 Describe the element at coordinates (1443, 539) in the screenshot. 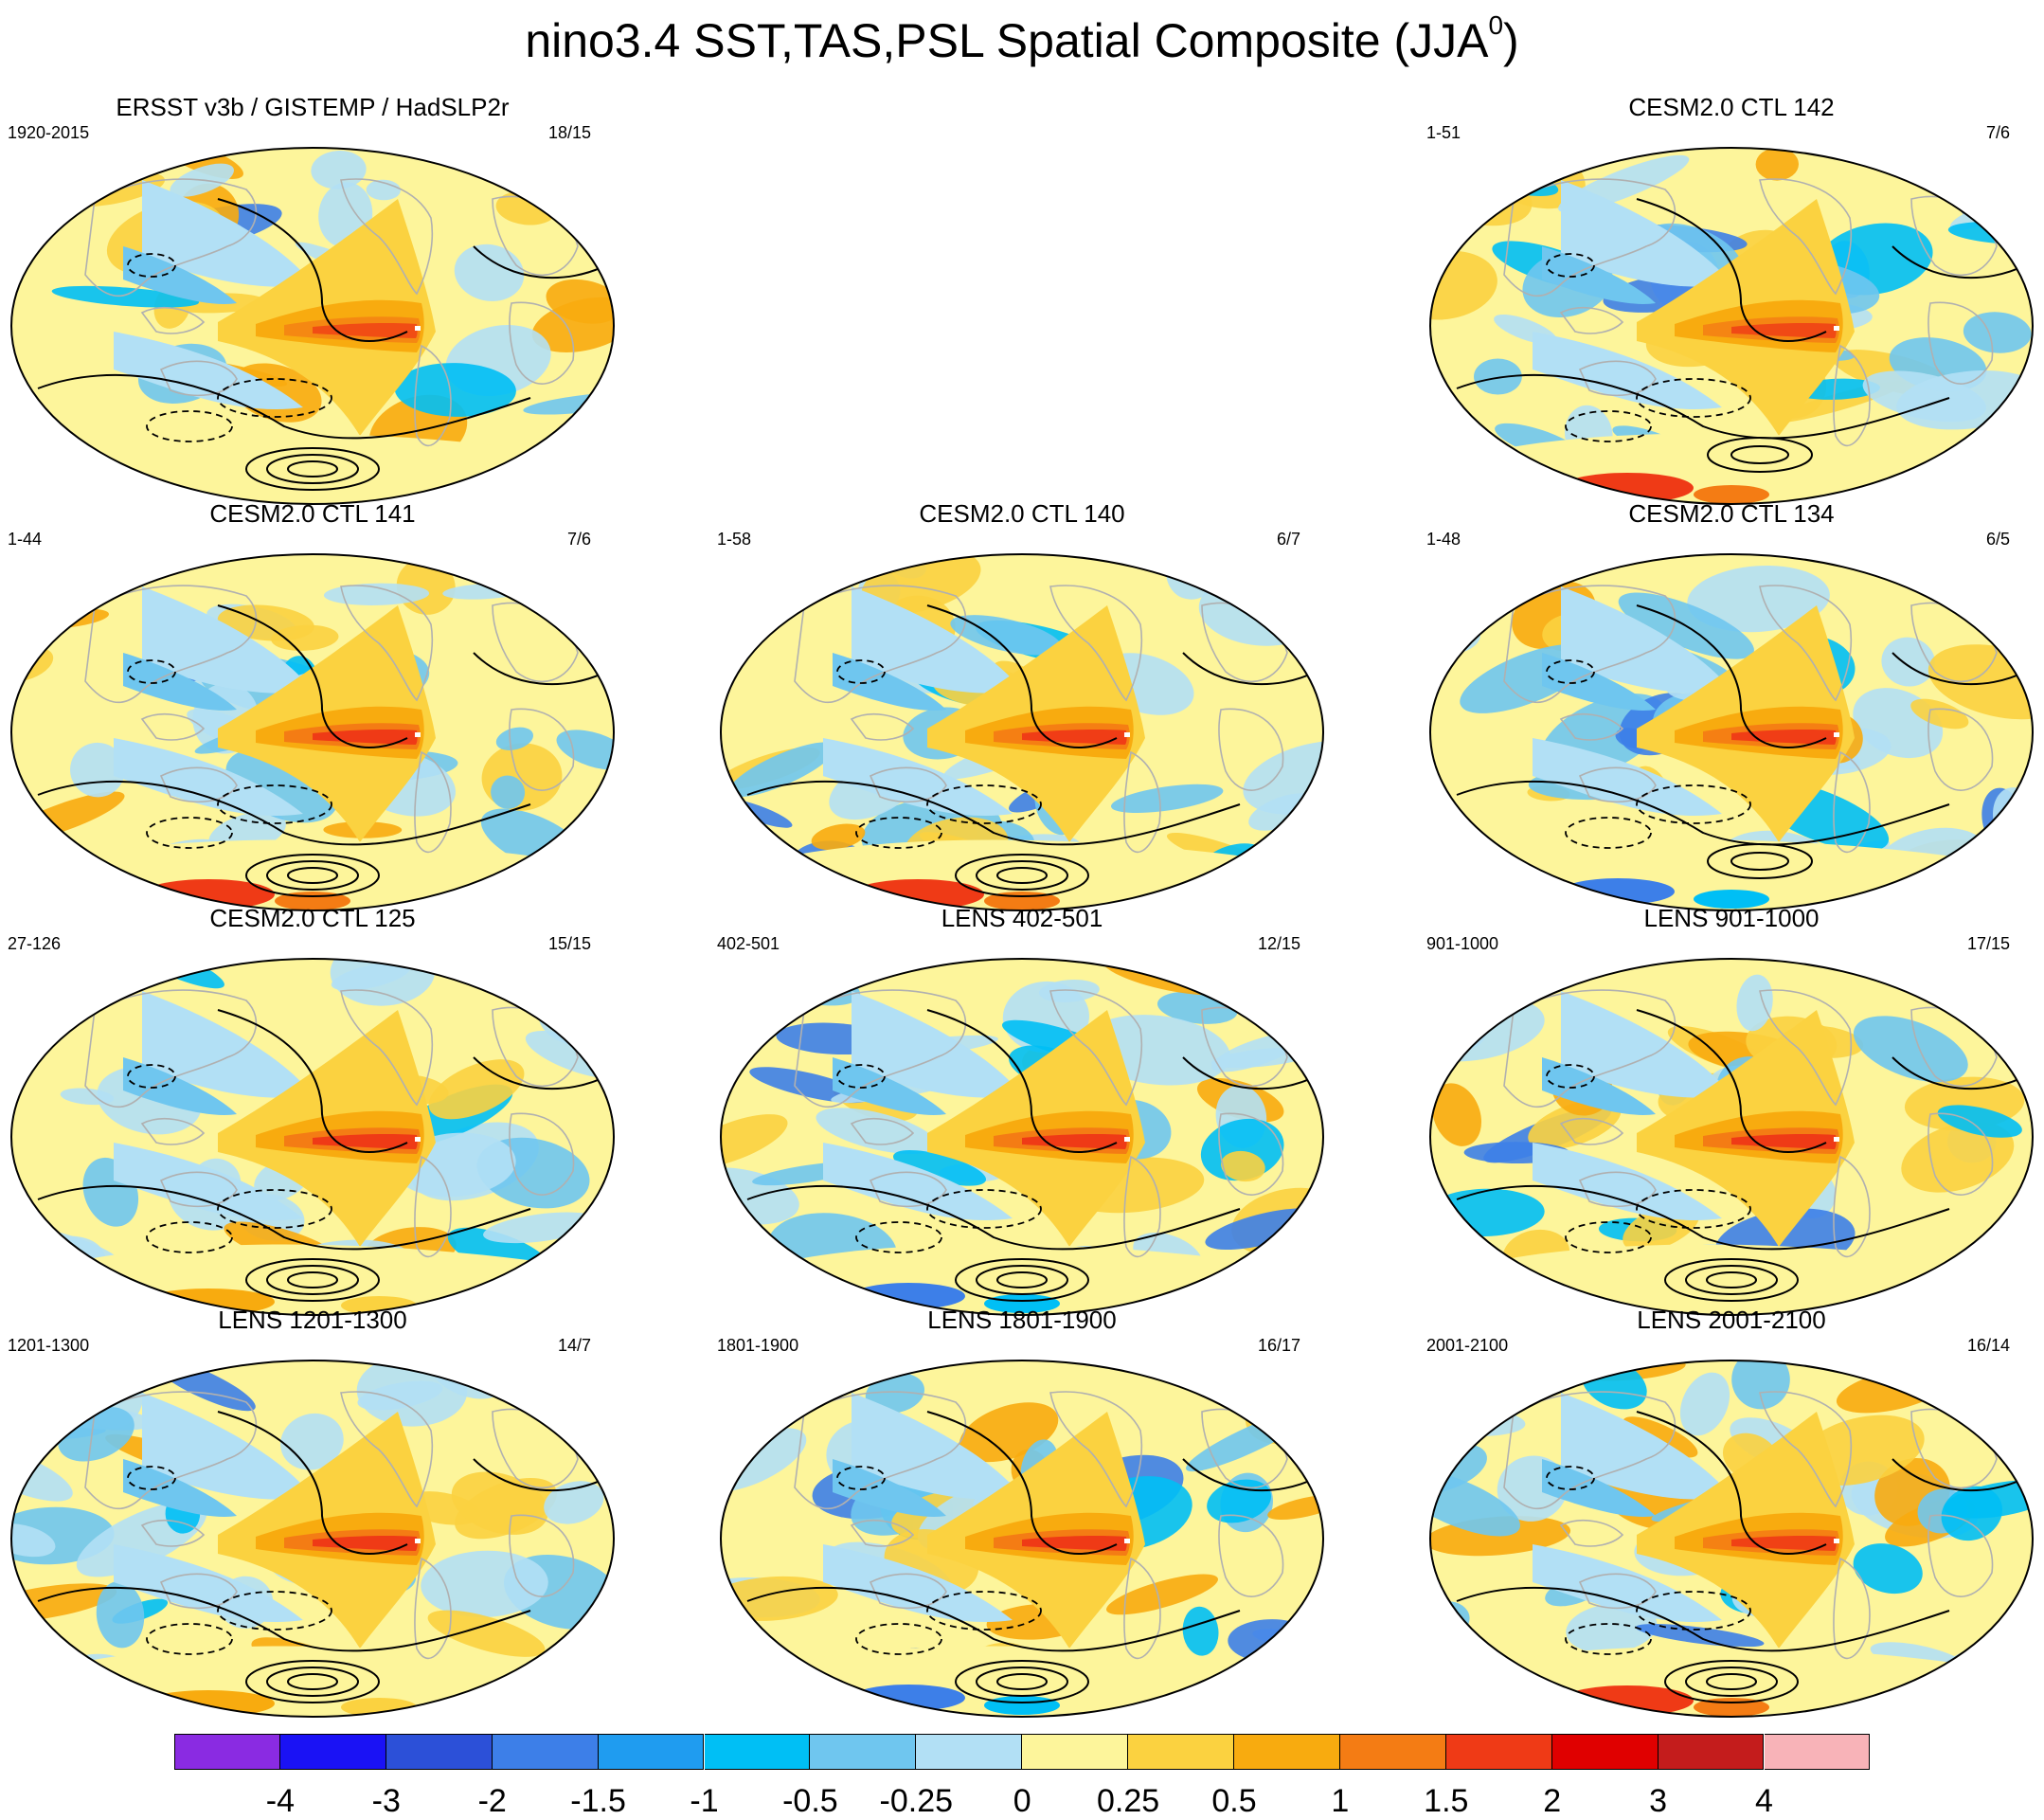

I see `panel-period-label: 1-48` at that location.